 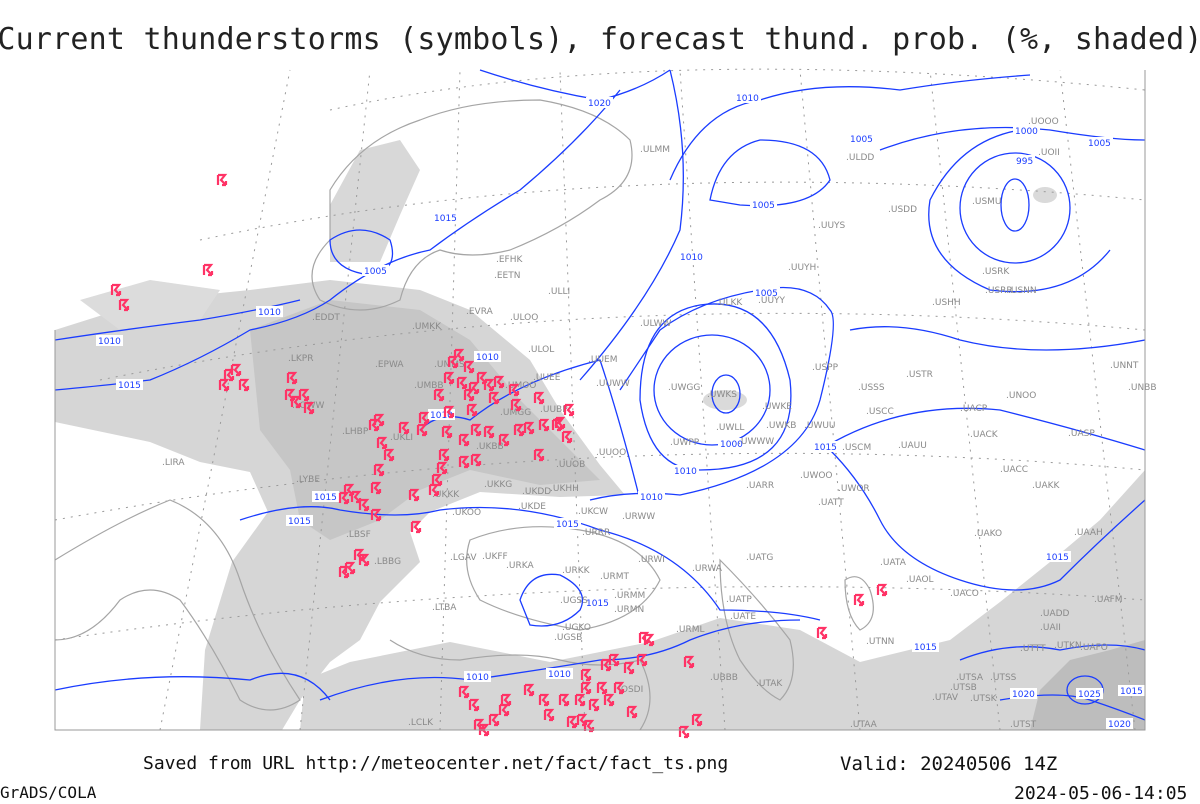 What do you see at coordinates (1055, 614) in the screenshot?
I see `station-label: .UADD` at bounding box center [1055, 614].